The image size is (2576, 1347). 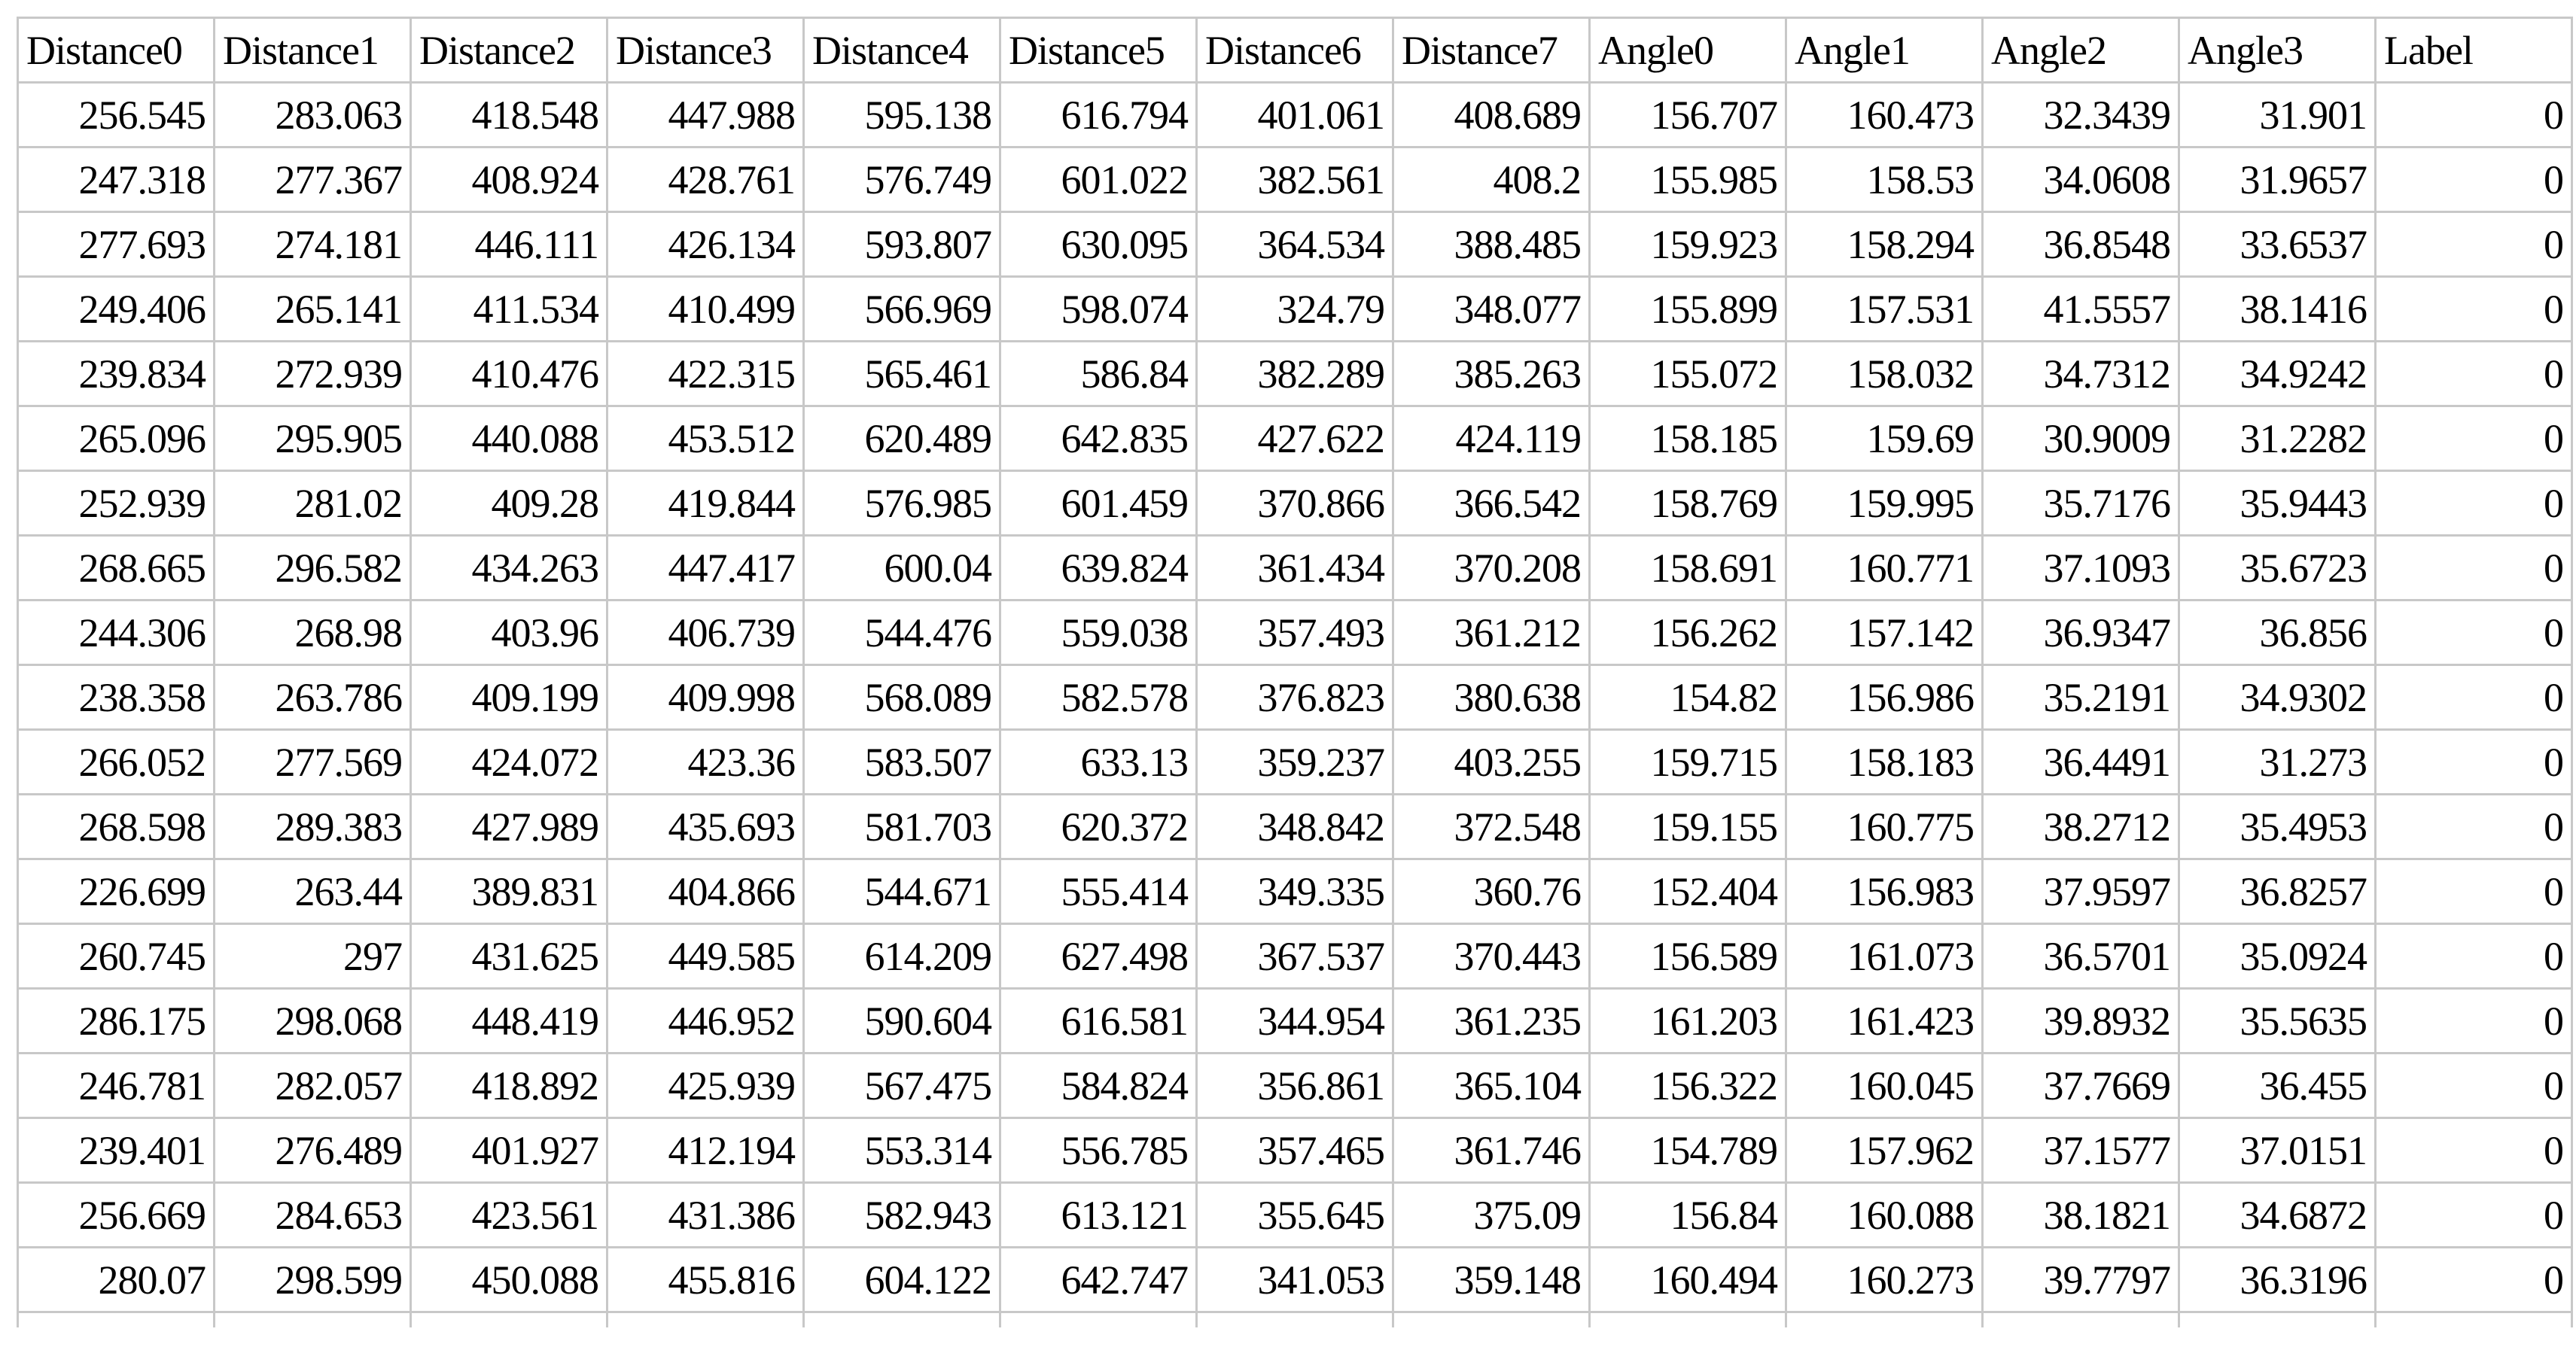 I want to click on cell: 41.5557, so click(x=2080, y=308).